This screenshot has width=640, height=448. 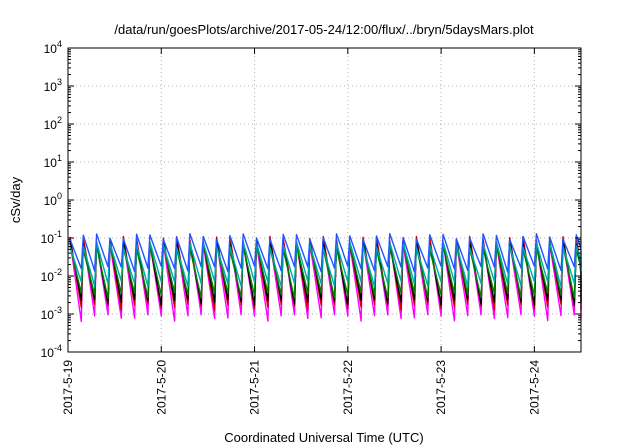 What do you see at coordinates (255, 387) in the screenshot?
I see `x-tick-label: 2017-5-21` at bounding box center [255, 387].